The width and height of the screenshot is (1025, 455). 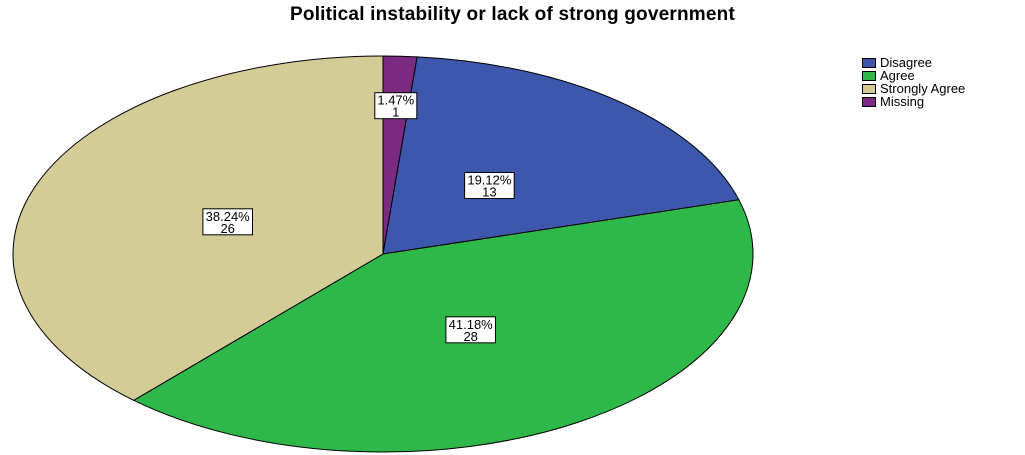 I want to click on slice-count-label: 26, so click(x=227, y=228).